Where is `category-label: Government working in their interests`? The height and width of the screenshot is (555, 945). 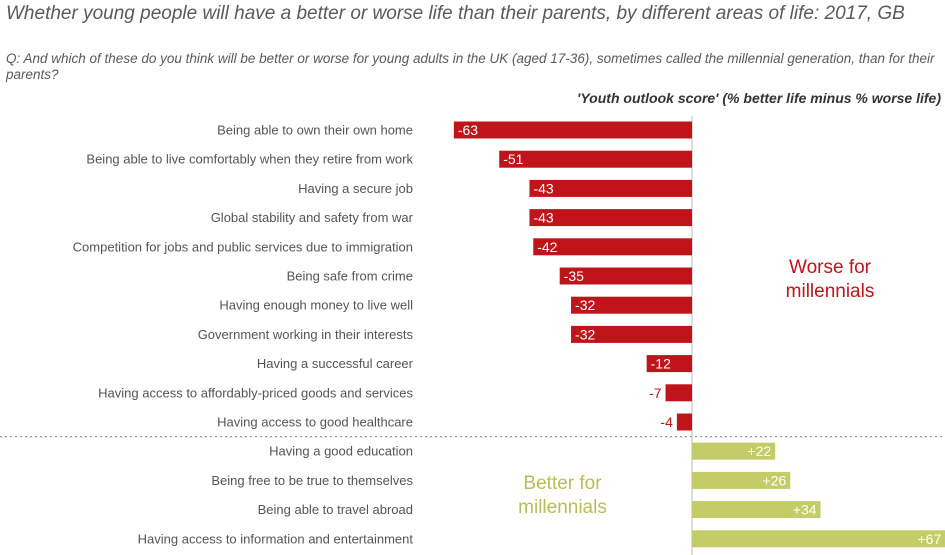 category-label: Government working in their interests is located at coordinates (306, 334).